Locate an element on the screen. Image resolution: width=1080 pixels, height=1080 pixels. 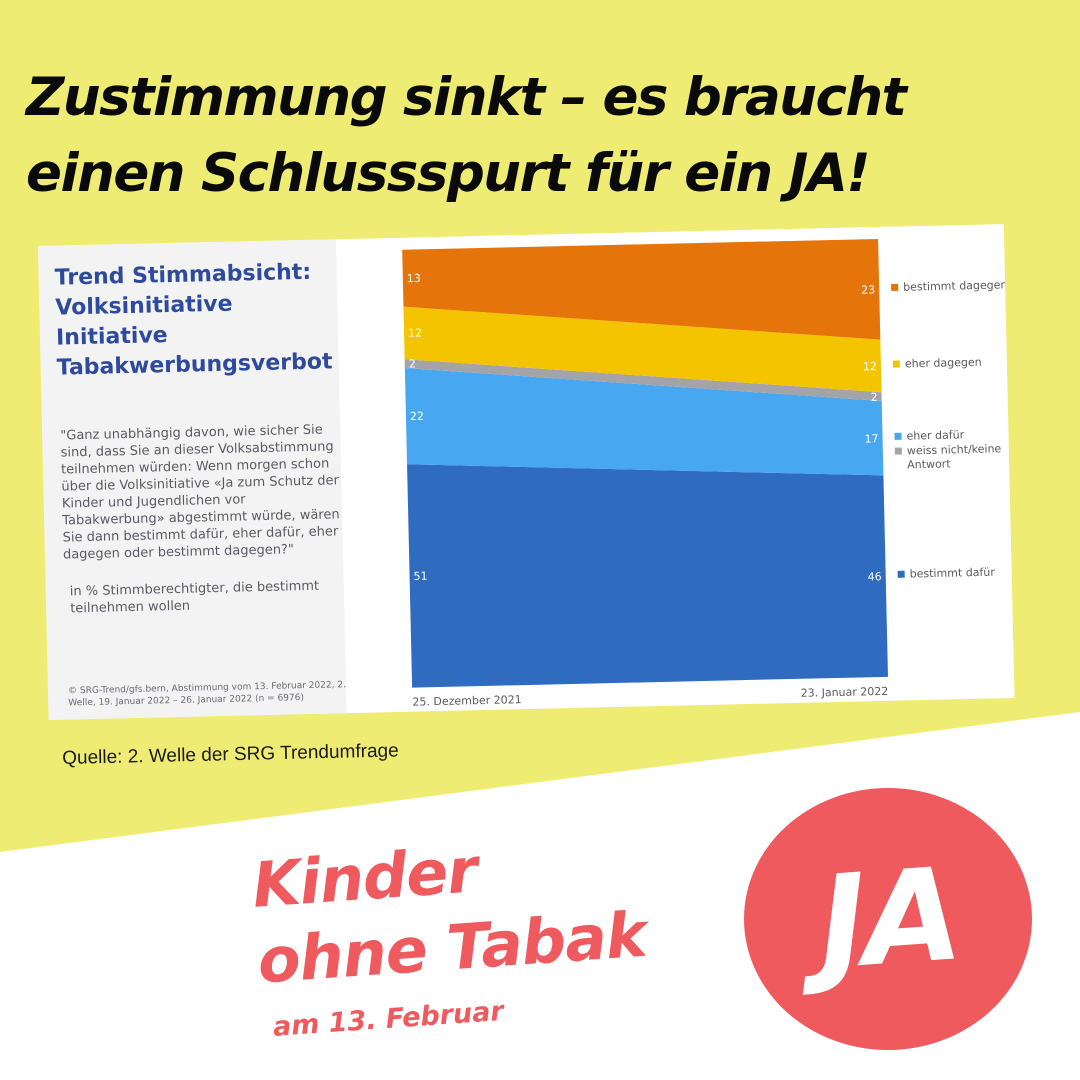
legend-label: eher dafür is located at coordinates (935, 435).